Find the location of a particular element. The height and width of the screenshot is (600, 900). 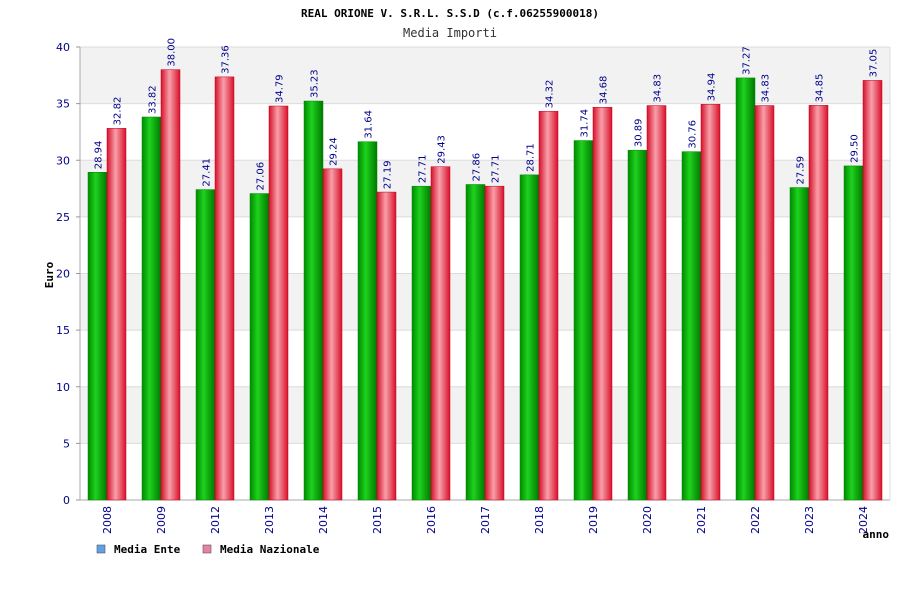

bar-media-ente-2023 is located at coordinates (799, 344).